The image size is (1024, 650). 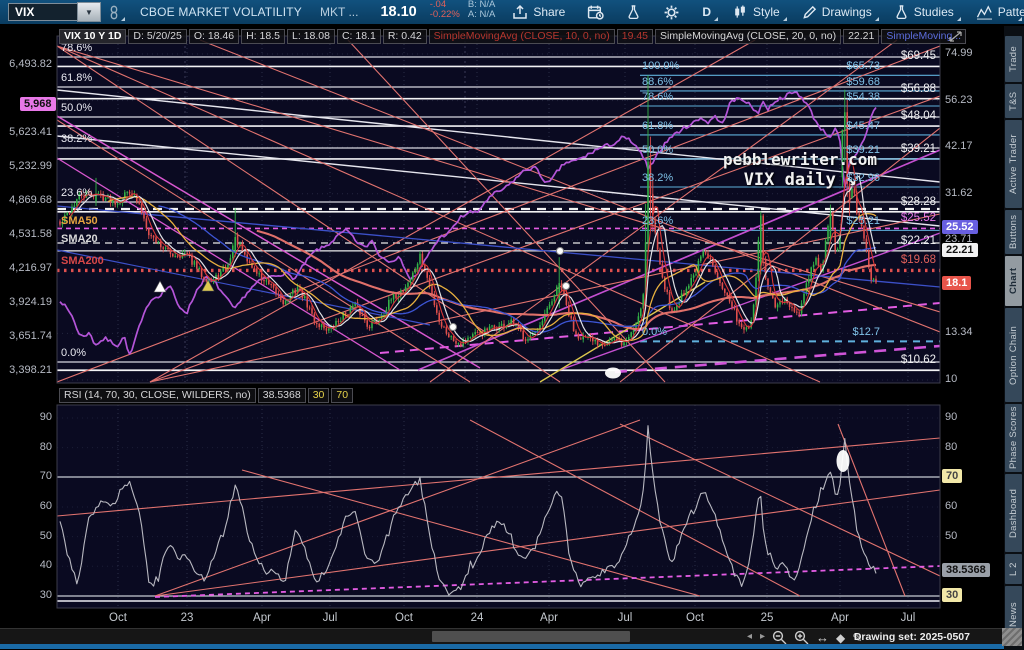 What do you see at coordinates (520, 11) in the screenshot?
I see `share-icon` at bounding box center [520, 11].